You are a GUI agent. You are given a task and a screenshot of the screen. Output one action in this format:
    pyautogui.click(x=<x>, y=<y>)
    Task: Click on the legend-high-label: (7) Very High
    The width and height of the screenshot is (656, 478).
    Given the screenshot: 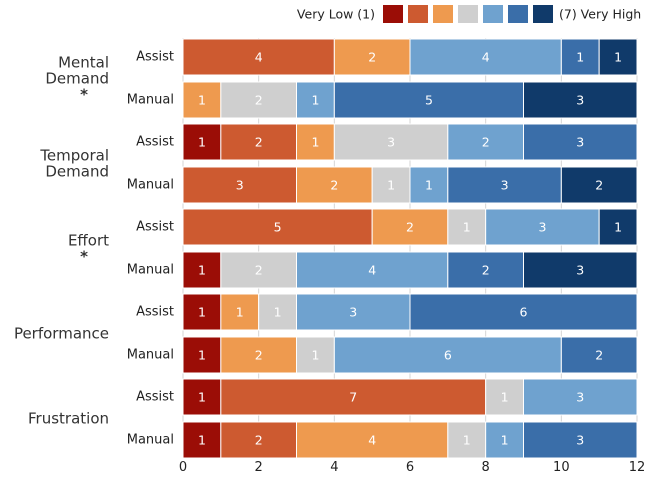 What is the action you would take?
    pyautogui.click(x=600, y=14)
    